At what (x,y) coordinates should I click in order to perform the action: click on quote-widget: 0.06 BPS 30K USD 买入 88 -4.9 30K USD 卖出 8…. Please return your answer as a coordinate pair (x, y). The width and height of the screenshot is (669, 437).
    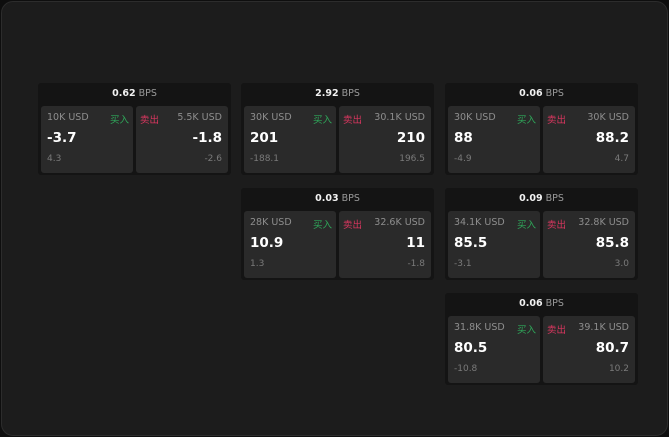
    Looking at the image, I should click on (541, 129).